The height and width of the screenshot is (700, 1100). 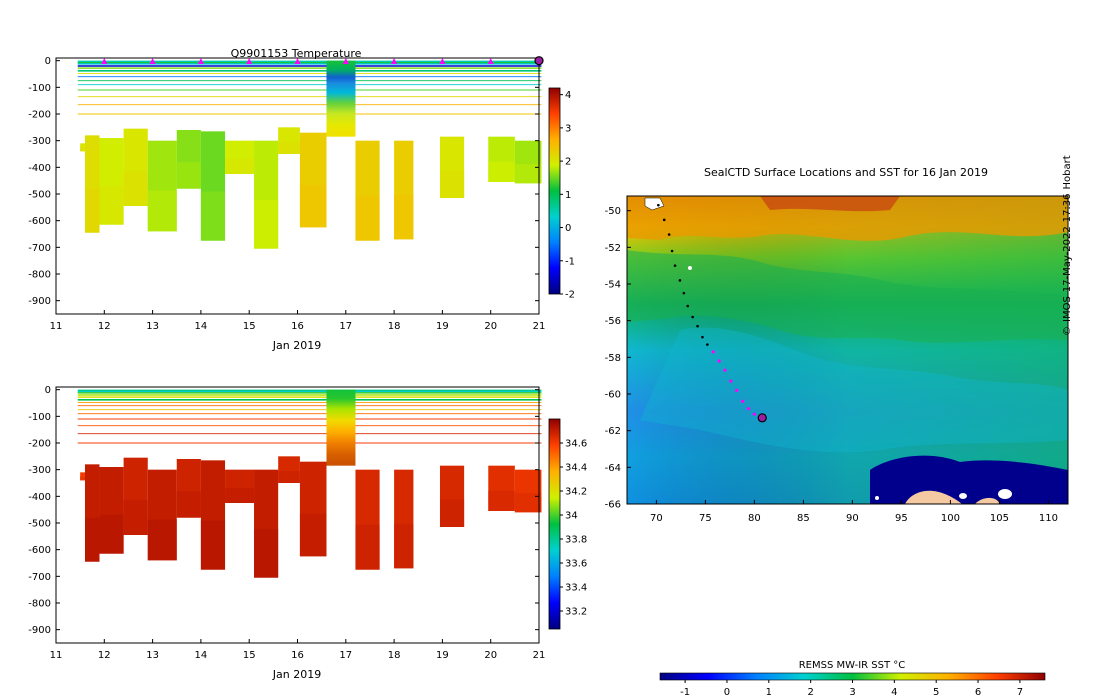 I want to click on lon-tick-label: 90, so click(x=852, y=518).